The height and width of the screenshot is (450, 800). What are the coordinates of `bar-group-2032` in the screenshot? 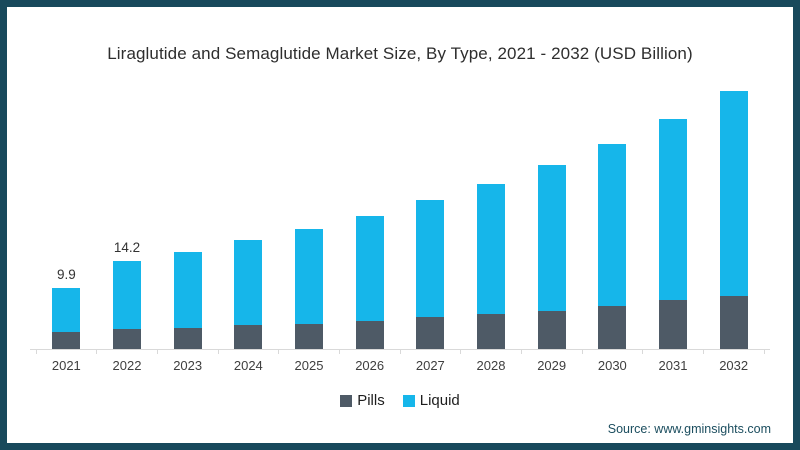 It's located at (733, 220).